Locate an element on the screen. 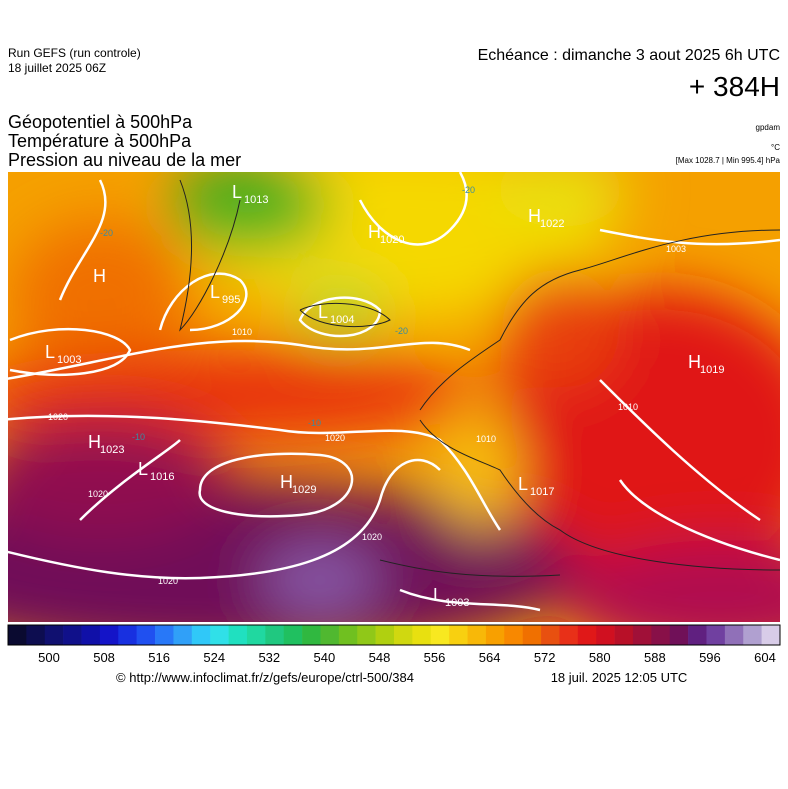 The image size is (788, 789). colorbar-tick-label: 588 is located at coordinates (655, 657).